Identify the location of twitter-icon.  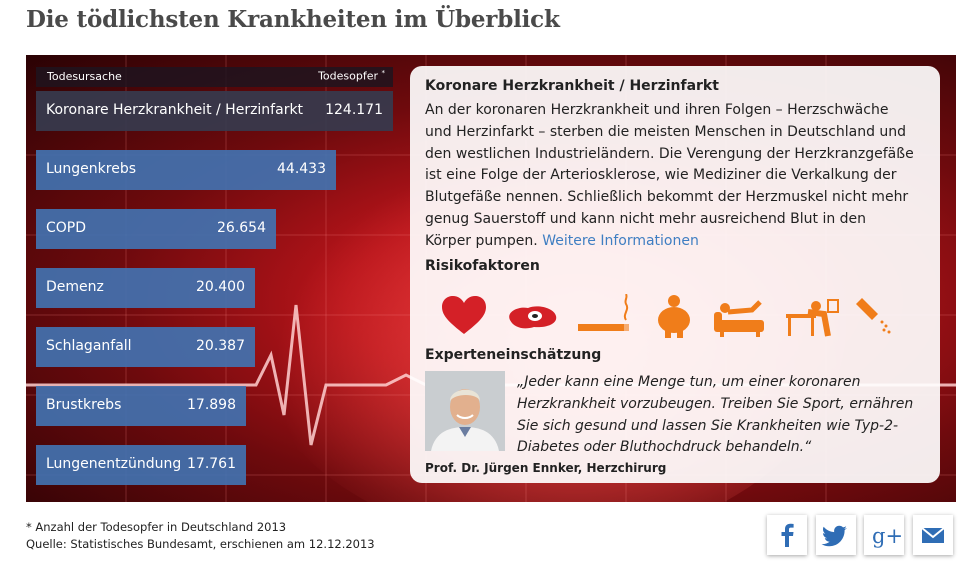
(834, 536).